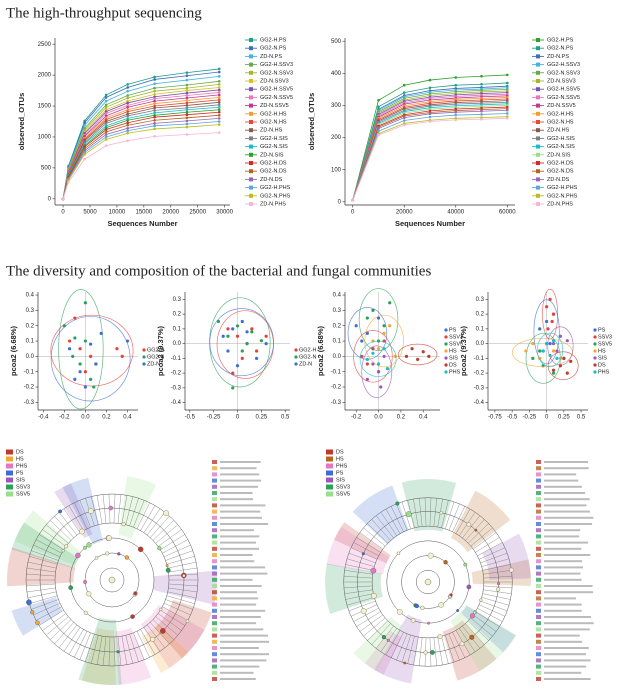 The image size is (620, 700). I want to click on x-tick-label: 0, so click(63, 213).